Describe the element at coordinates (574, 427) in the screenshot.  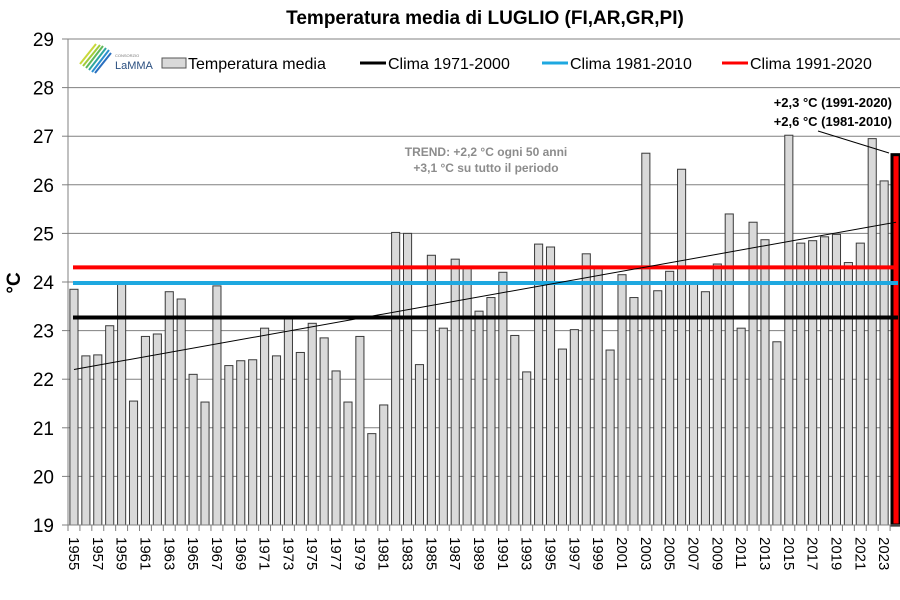
I see `bar-1997` at that location.